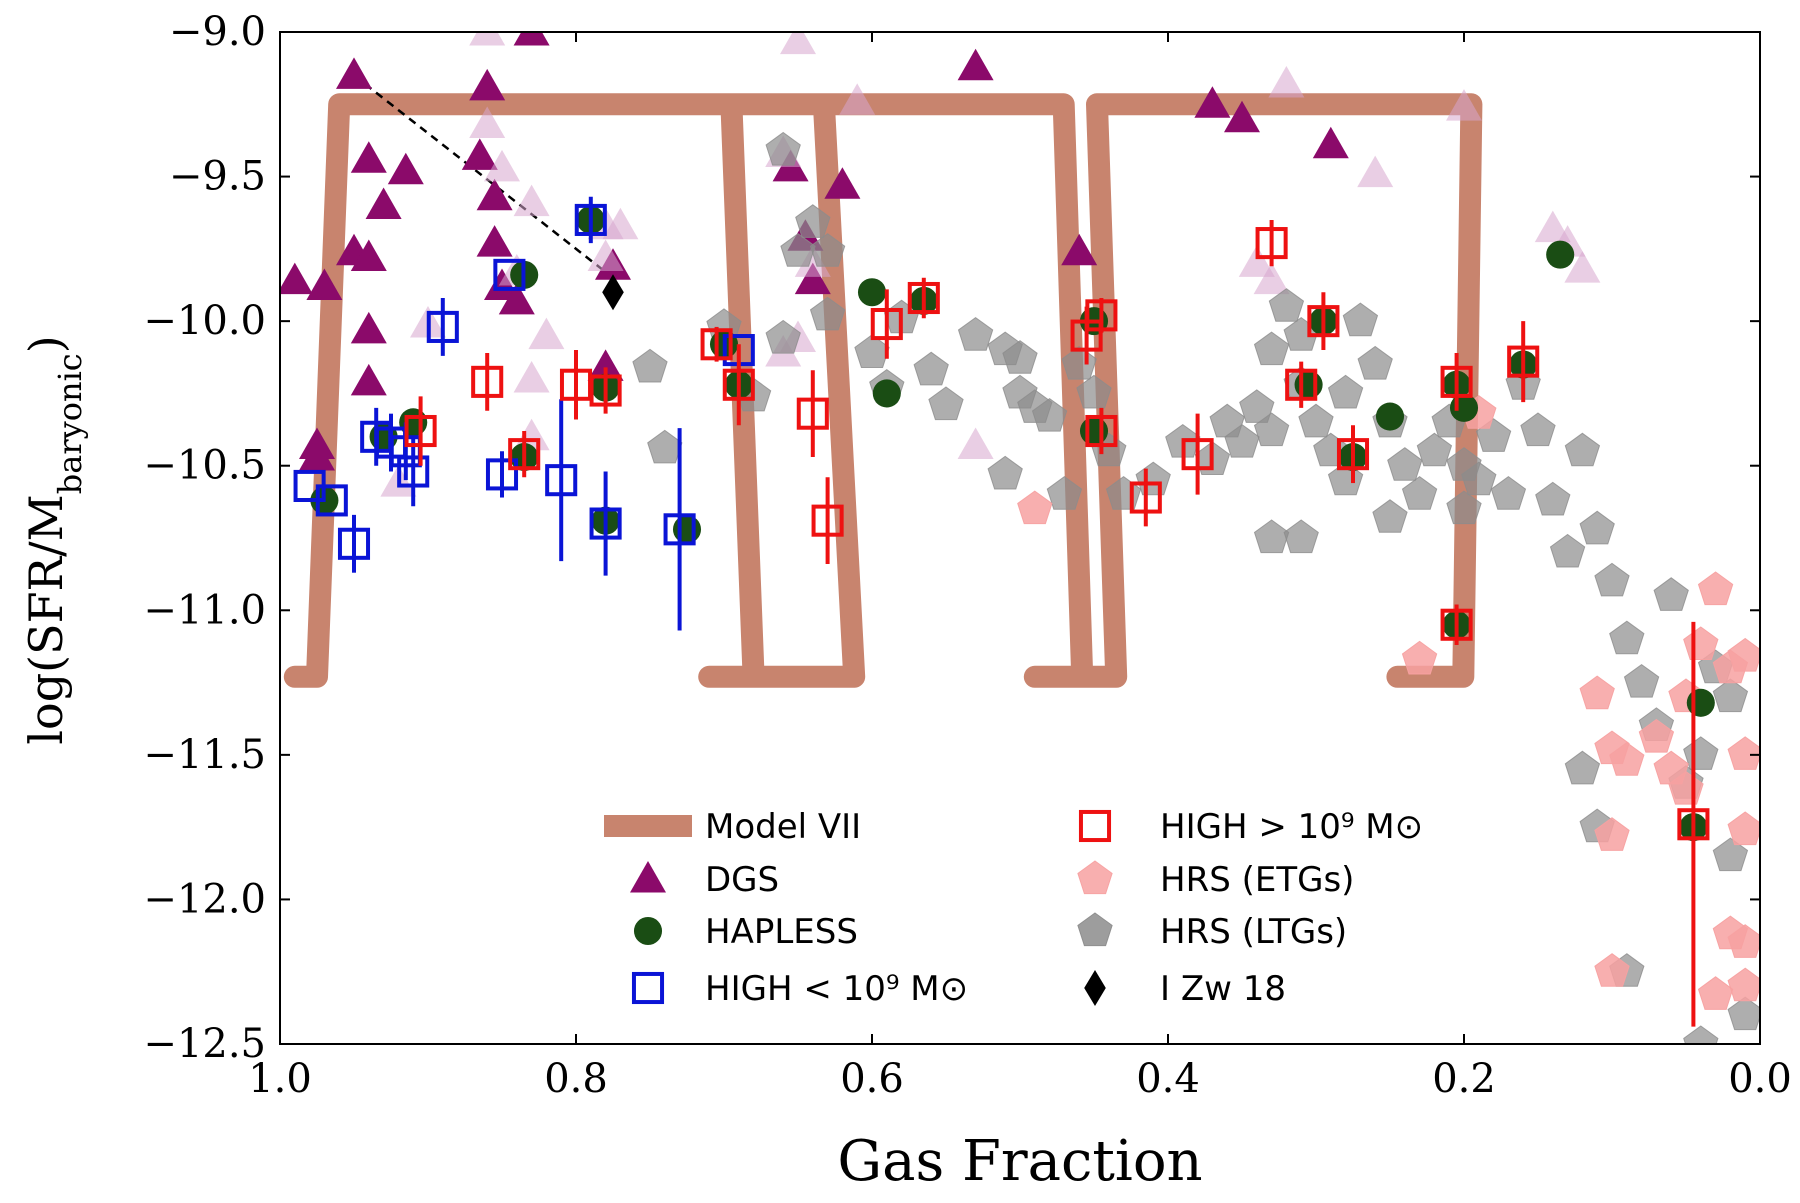 The height and width of the screenshot is (1203, 1800). Describe the element at coordinates (1223, 989) in the screenshot. I see `legend-label-i-zw-18: I Zw 18` at that location.